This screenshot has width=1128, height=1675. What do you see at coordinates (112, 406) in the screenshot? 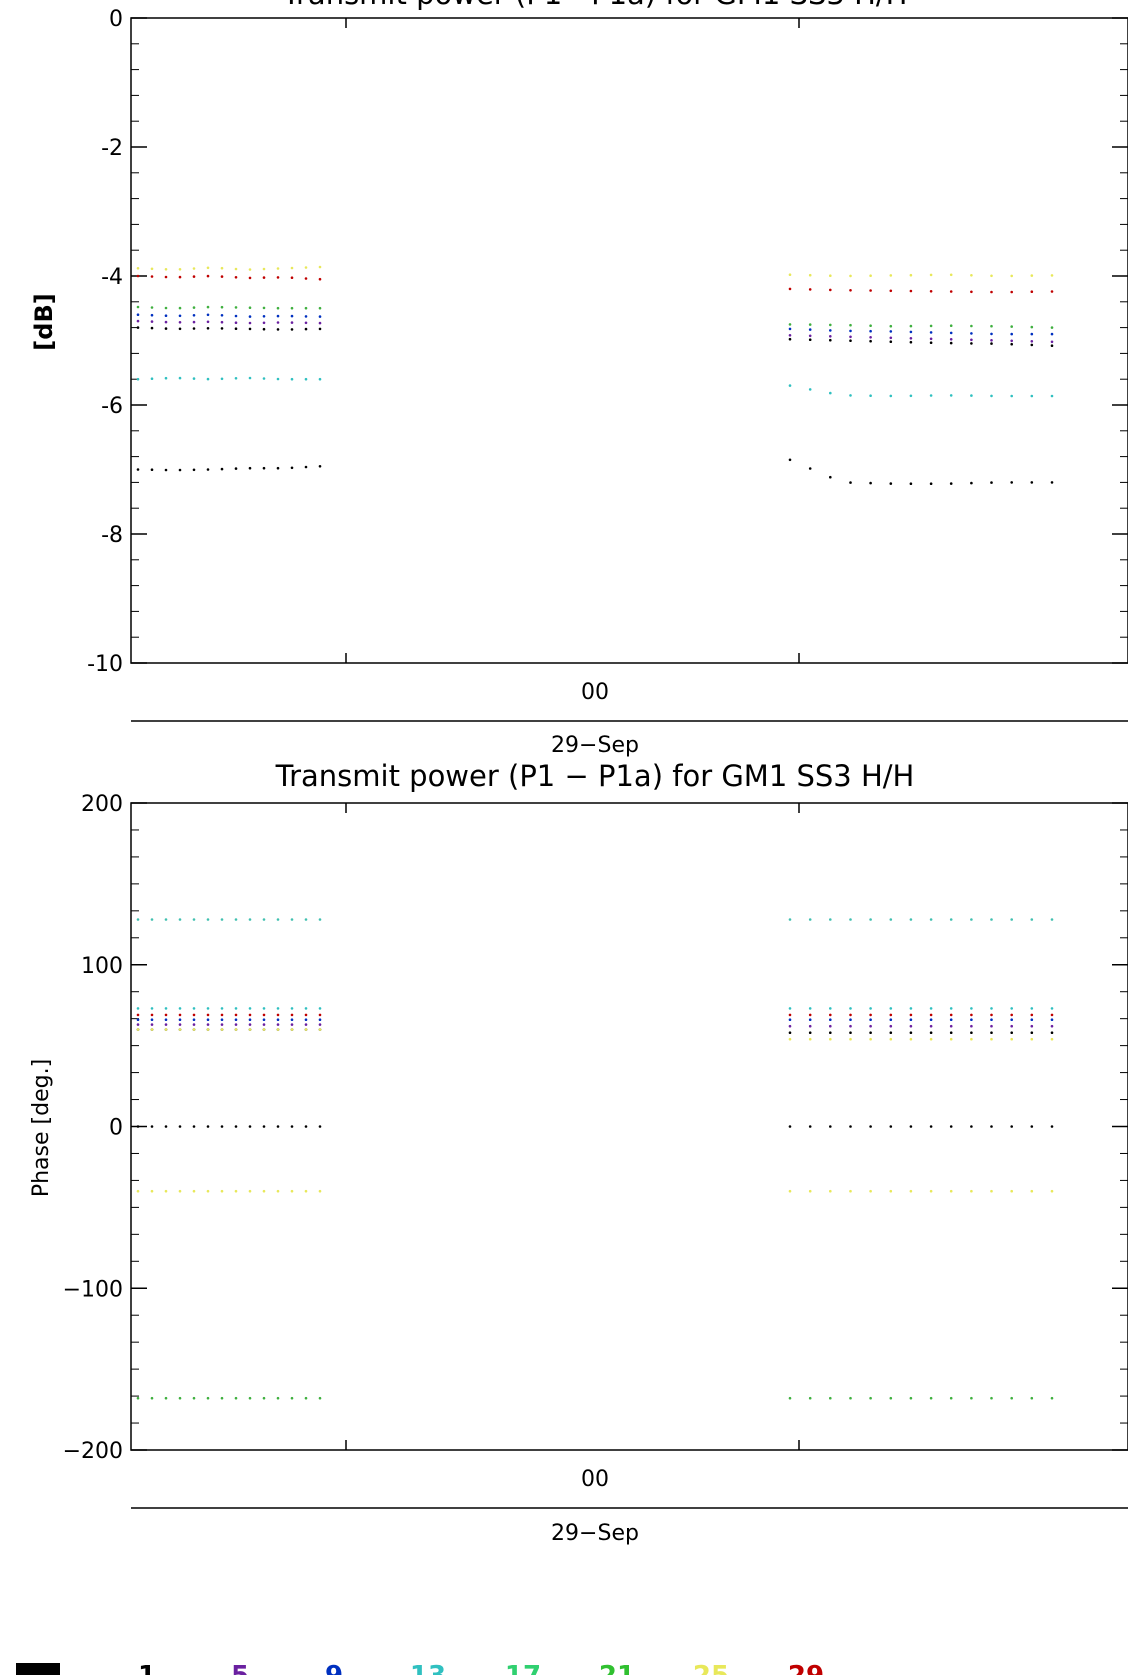
I see `y-tick-label: -6` at bounding box center [112, 406].